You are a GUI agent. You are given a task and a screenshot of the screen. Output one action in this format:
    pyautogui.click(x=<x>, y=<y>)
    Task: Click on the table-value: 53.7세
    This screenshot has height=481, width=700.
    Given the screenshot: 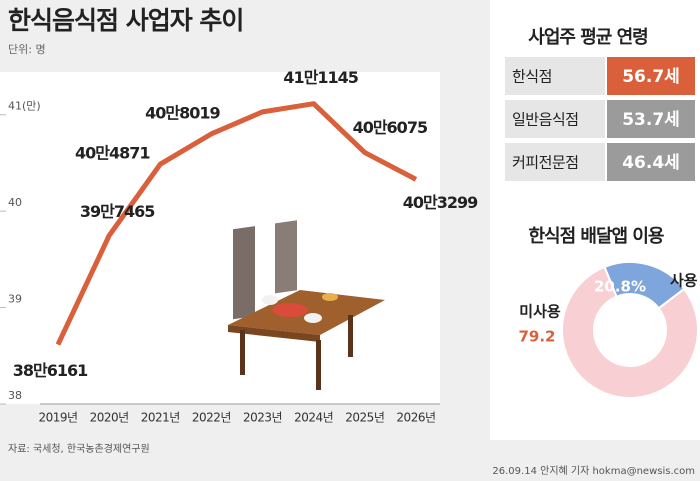 What is the action you would take?
    pyautogui.click(x=651, y=120)
    